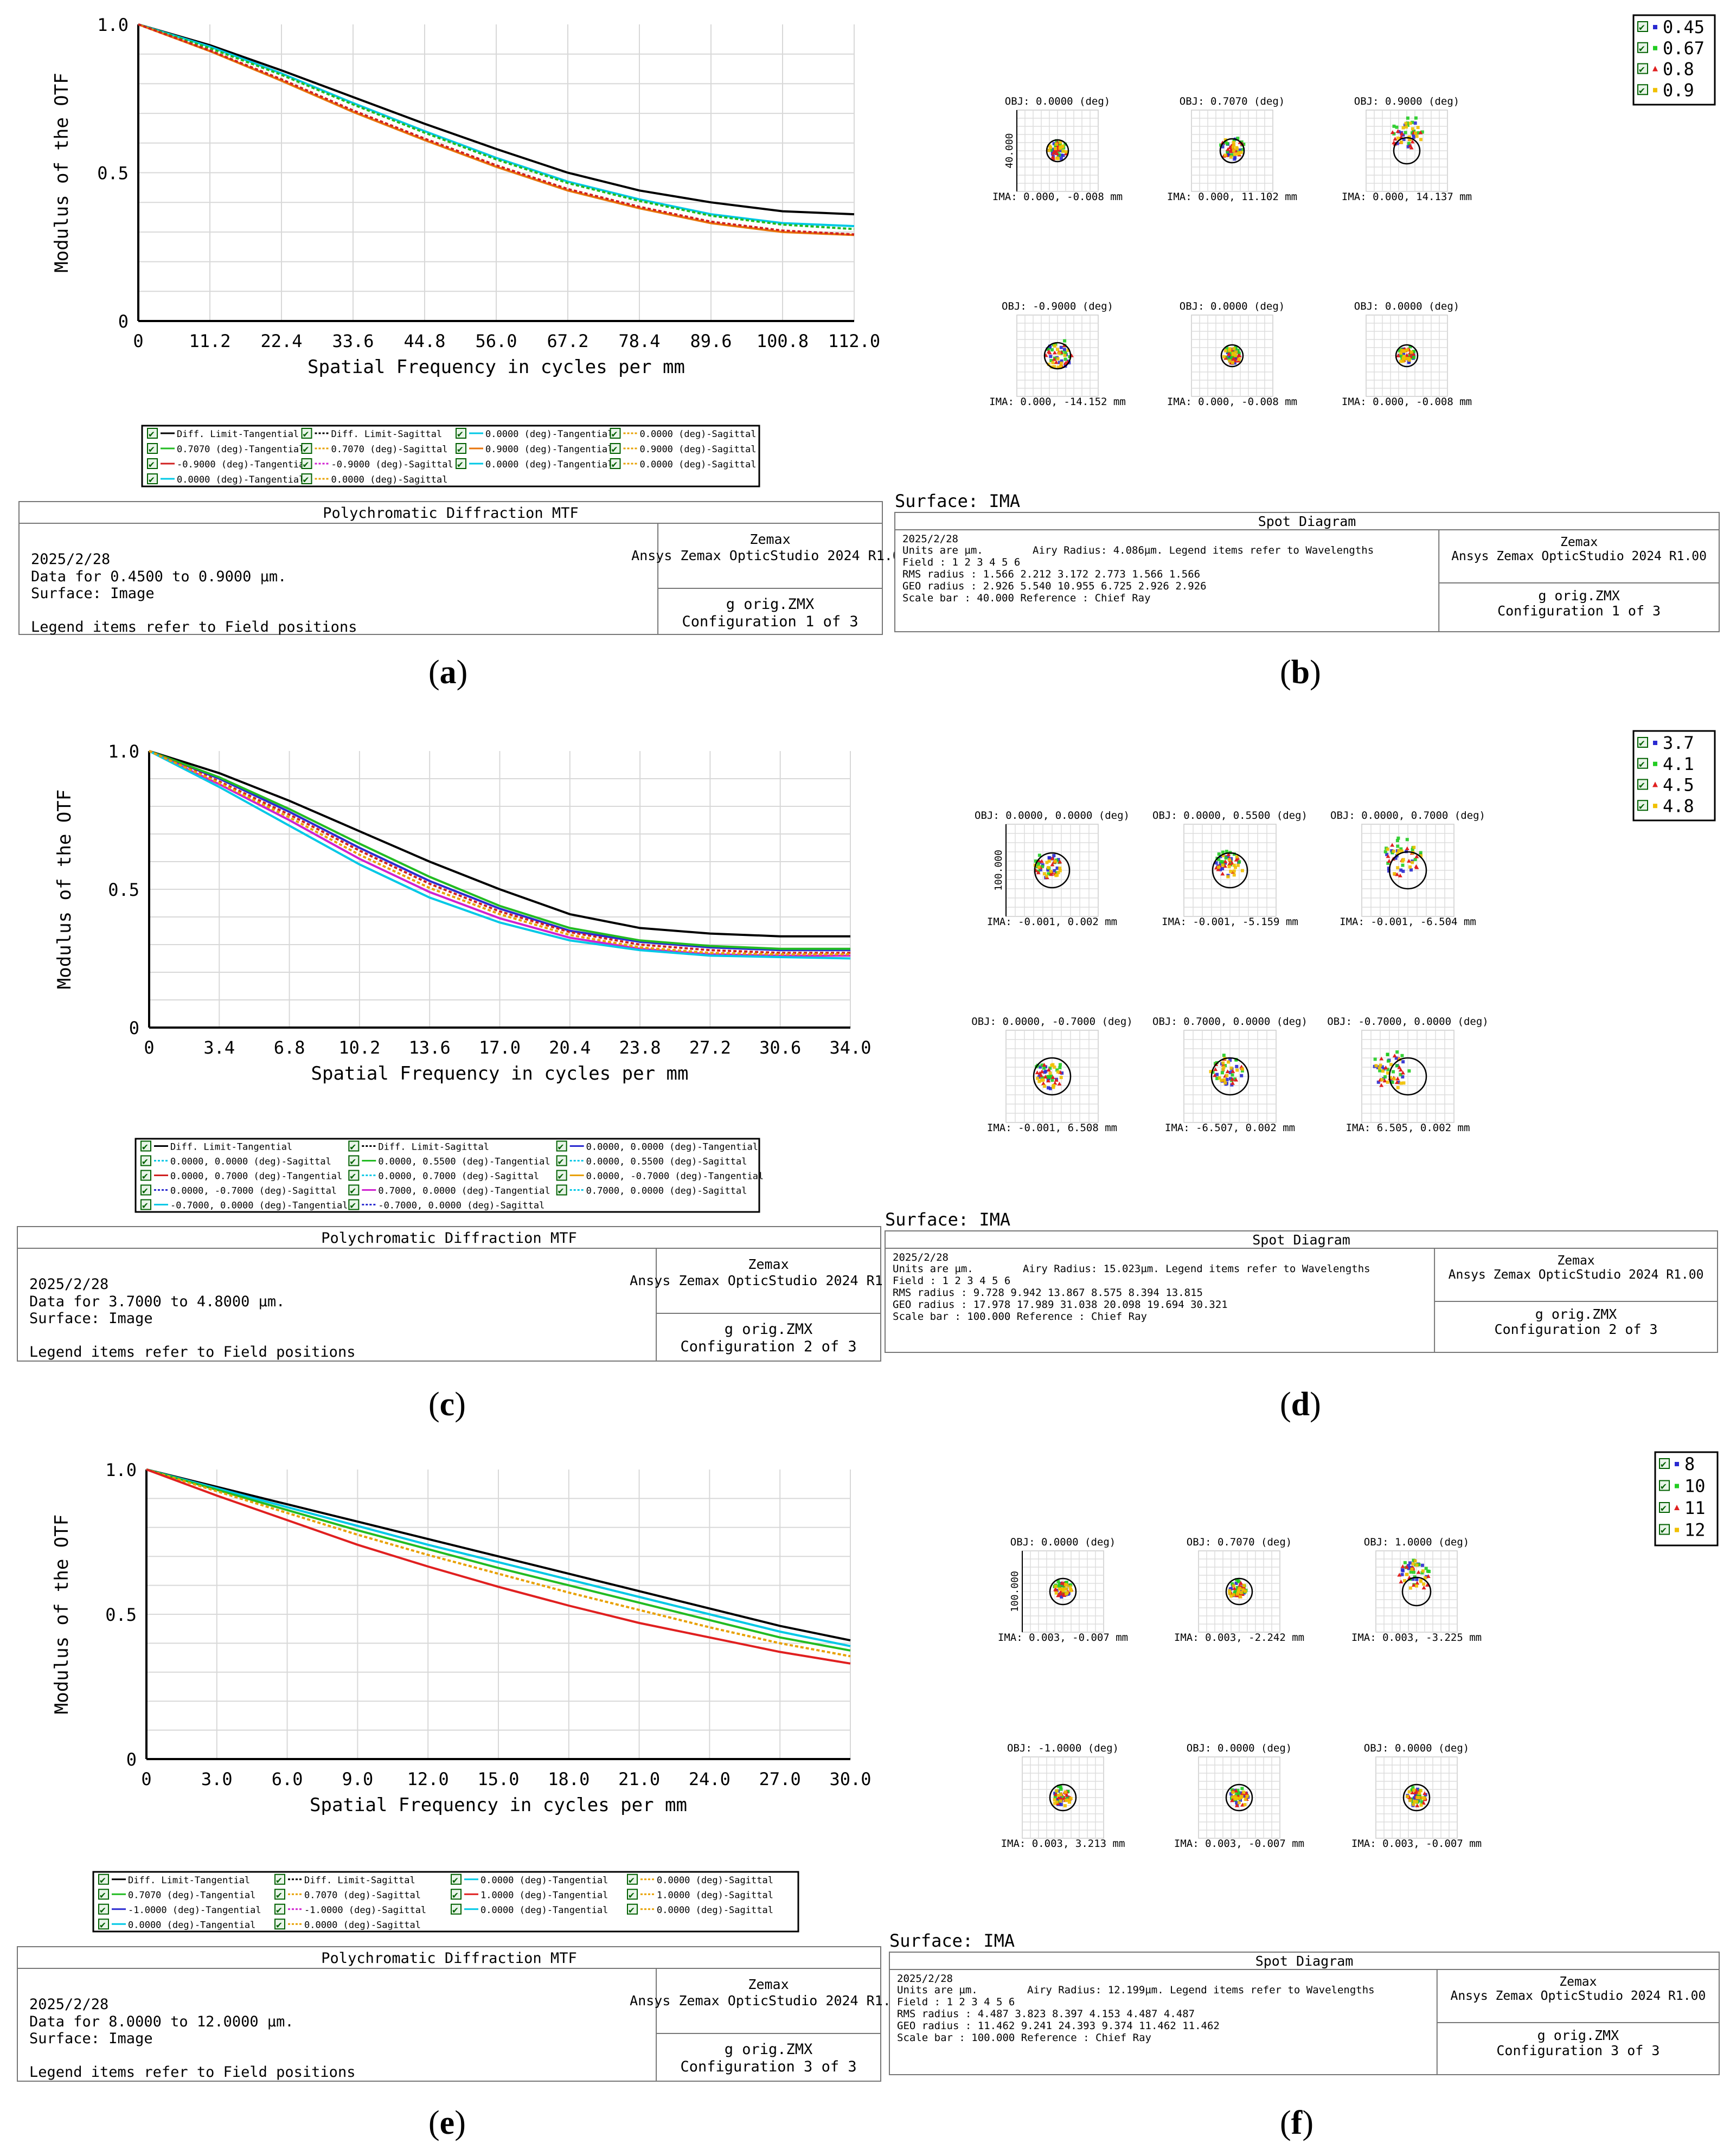  Describe the element at coordinates (192, 1895) in the screenshot. I see `legend-label: 0.7070 (deg)-Tangential` at that location.